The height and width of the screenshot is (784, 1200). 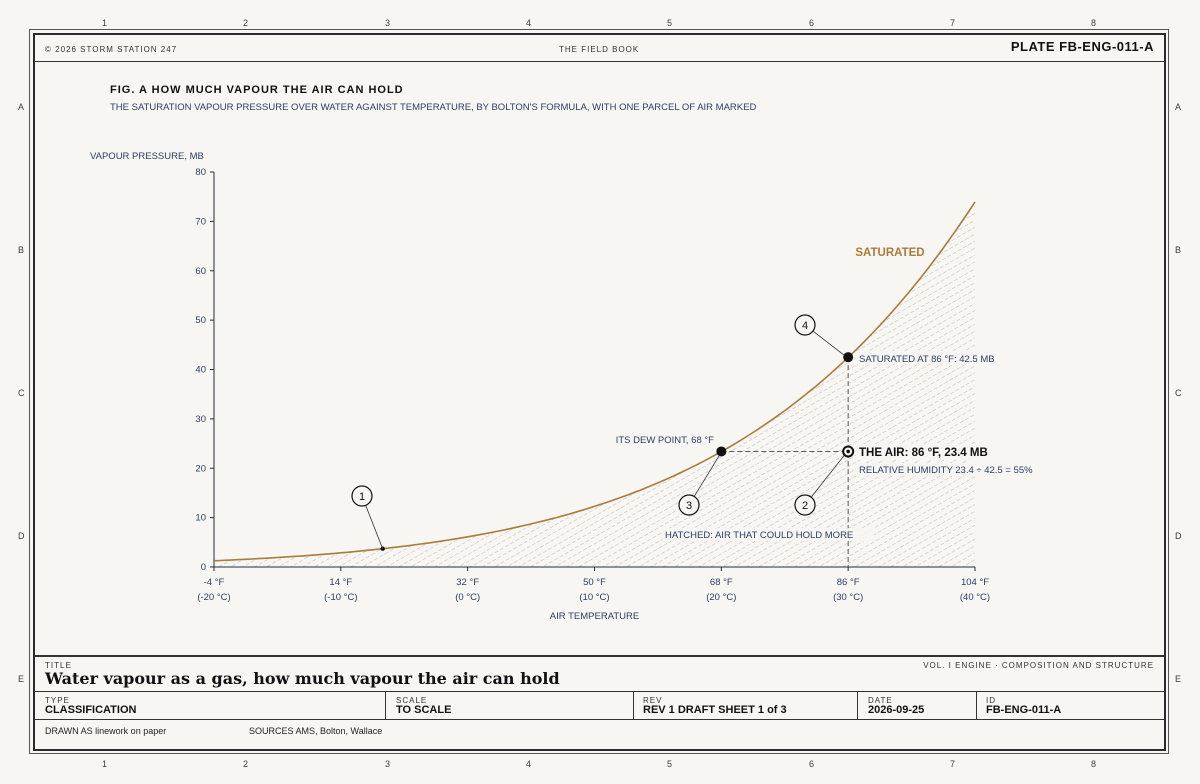 What do you see at coordinates (1178, 250) in the screenshot?
I see `grid-row-right: B` at bounding box center [1178, 250].